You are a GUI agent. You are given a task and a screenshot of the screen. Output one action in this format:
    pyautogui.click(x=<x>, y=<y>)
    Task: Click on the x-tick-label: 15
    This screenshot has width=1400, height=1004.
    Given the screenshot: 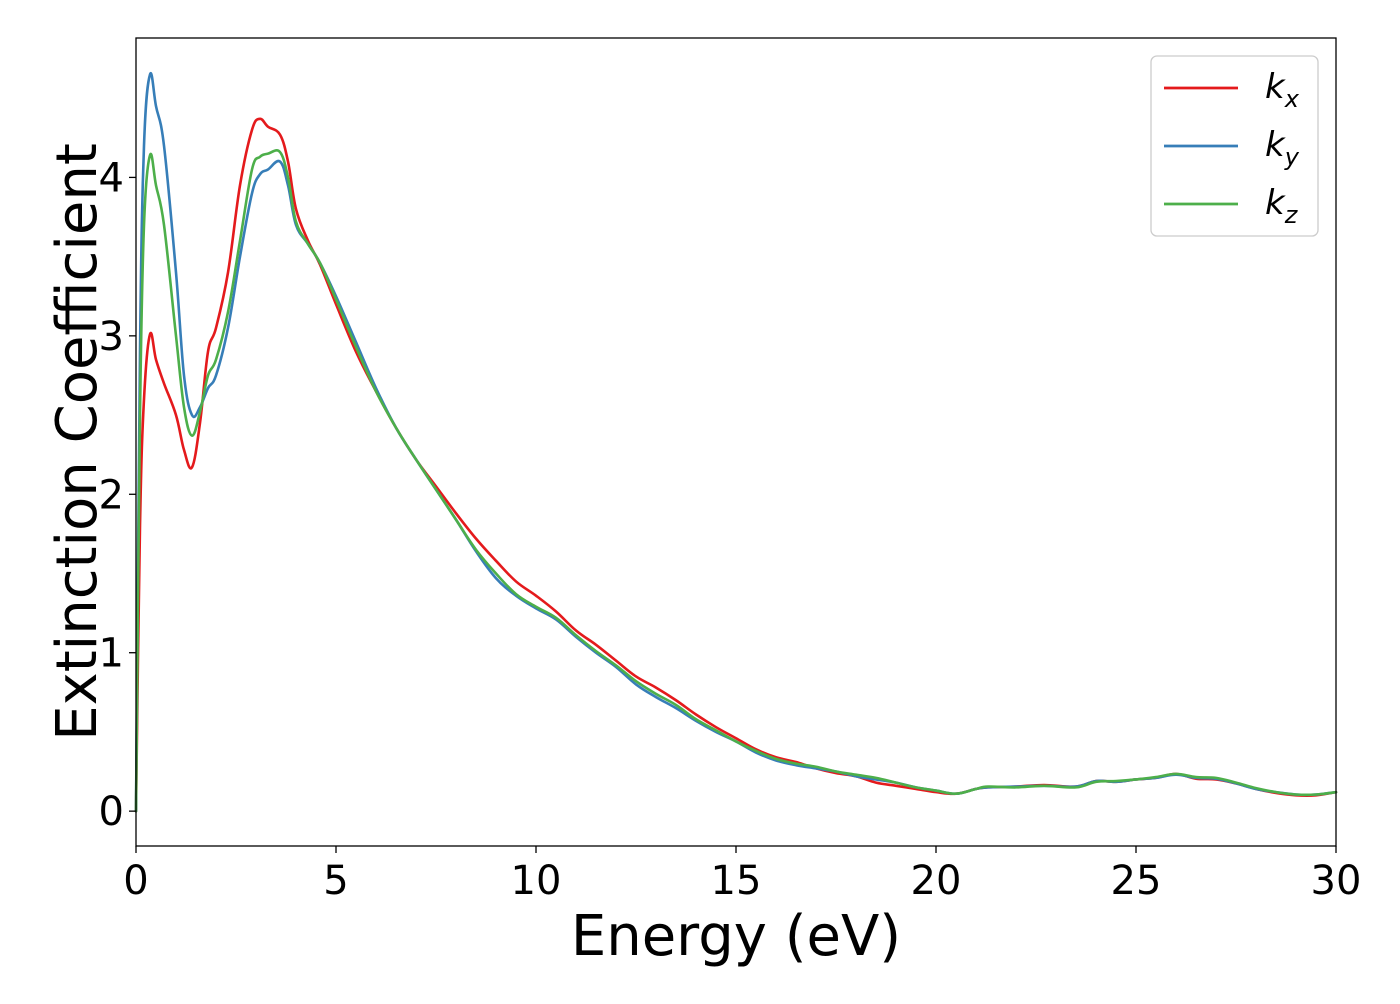 What is the action you would take?
    pyautogui.click(x=736, y=881)
    